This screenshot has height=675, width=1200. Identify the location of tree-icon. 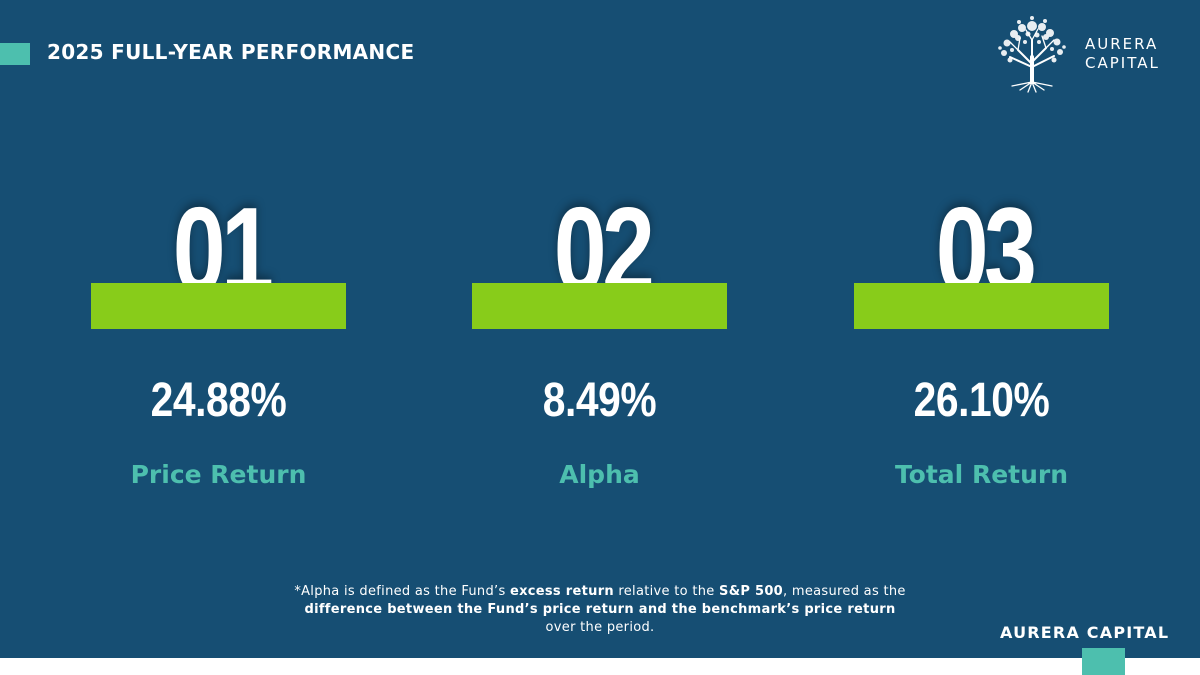
(1032, 54).